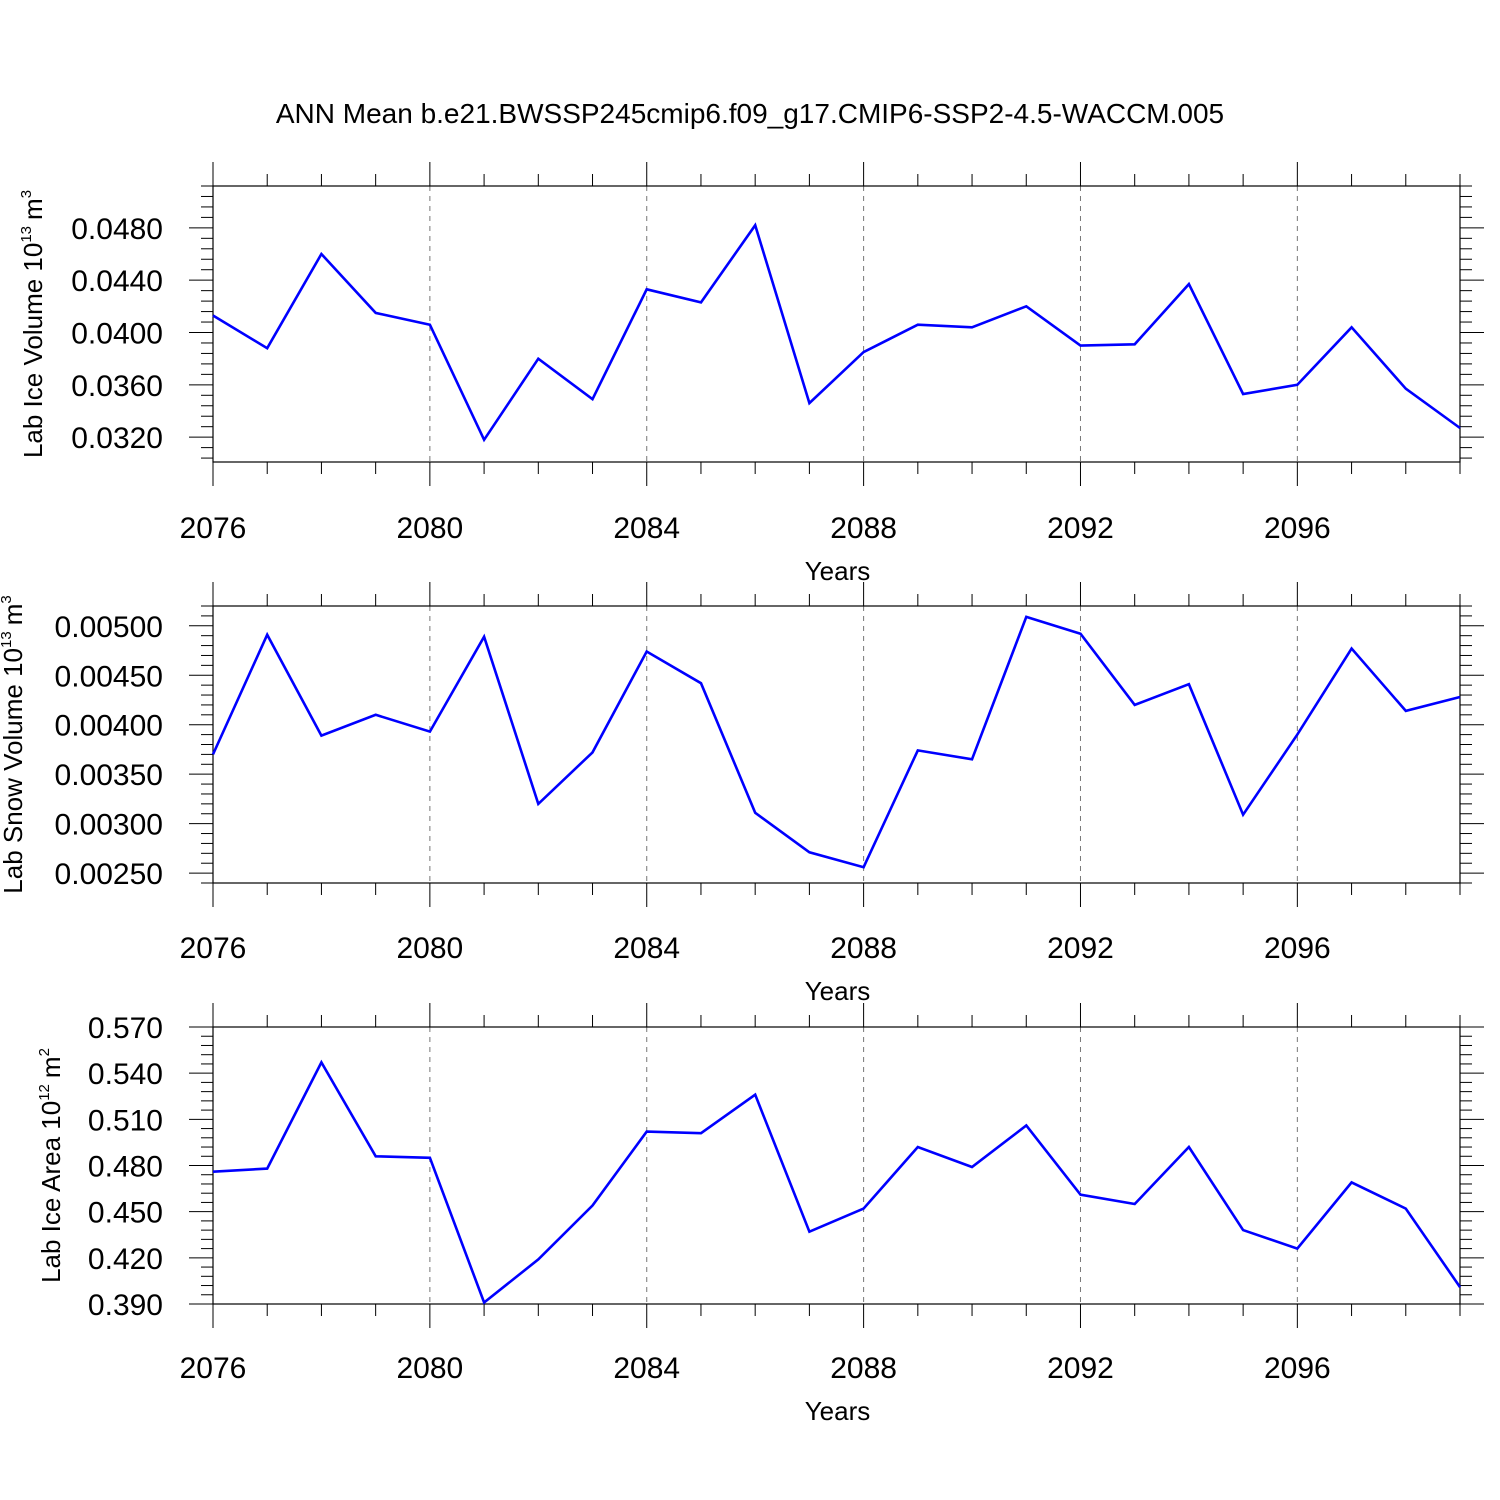  What do you see at coordinates (14, 615) in the screenshot?
I see `snow-volume-ylabel-unit: m` at bounding box center [14, 615].